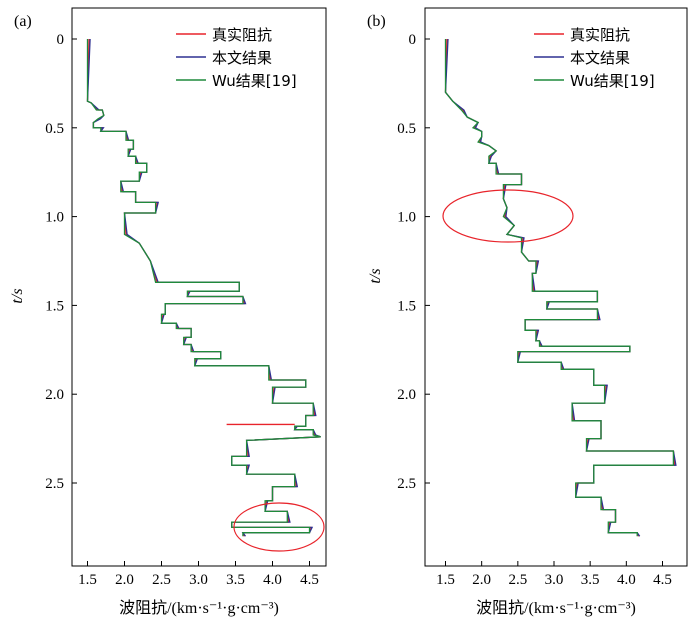 The height and width of the screenshot is (626, 700). What do you see at coordinates (17, 295) in the screenshot?
I see `y-axis-label-a: t/s` at bounding box center [17, 295].